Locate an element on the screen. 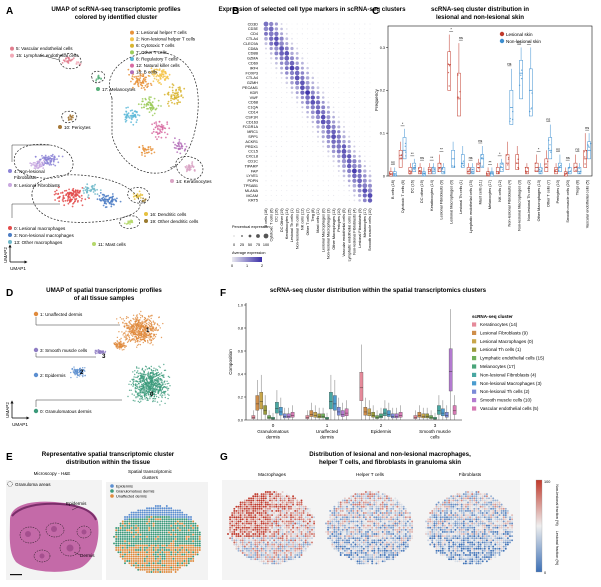 This screenshot has width=601, height=587. mast-outline is located at coordinates (129, 222).